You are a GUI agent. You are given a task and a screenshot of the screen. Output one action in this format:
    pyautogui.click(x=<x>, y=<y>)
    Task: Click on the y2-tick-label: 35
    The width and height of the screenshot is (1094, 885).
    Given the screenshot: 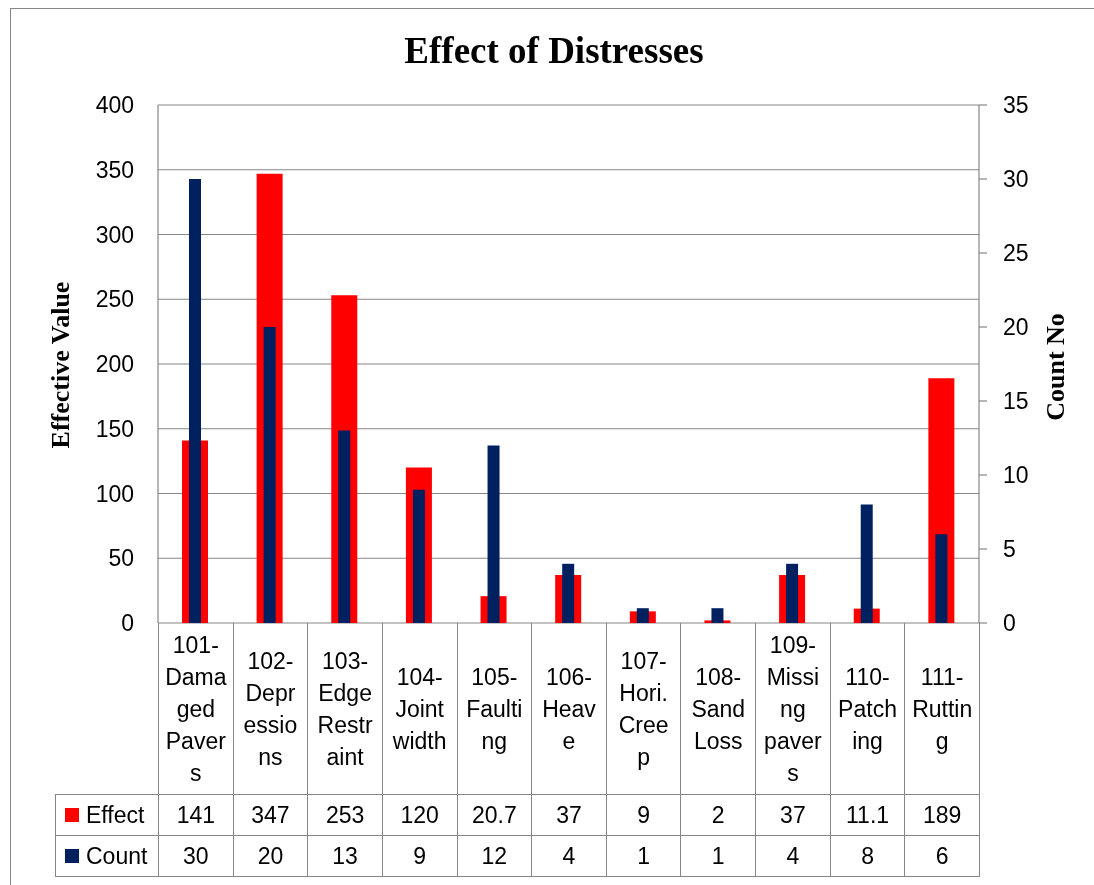 What is the action you would take?
    pyautogui.click(x=1016, y=105)
    